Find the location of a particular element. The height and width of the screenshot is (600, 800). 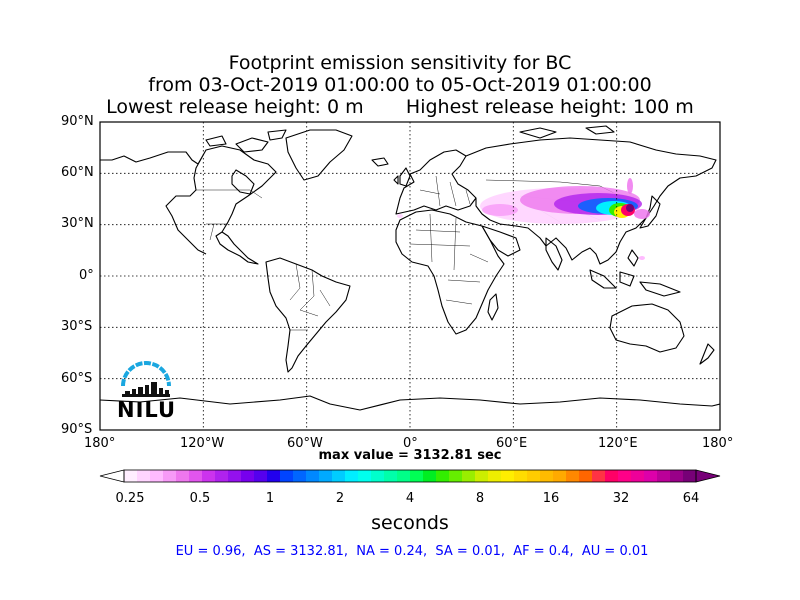

colorbar-tick-8: 64 is located at coordinates (691, 498).